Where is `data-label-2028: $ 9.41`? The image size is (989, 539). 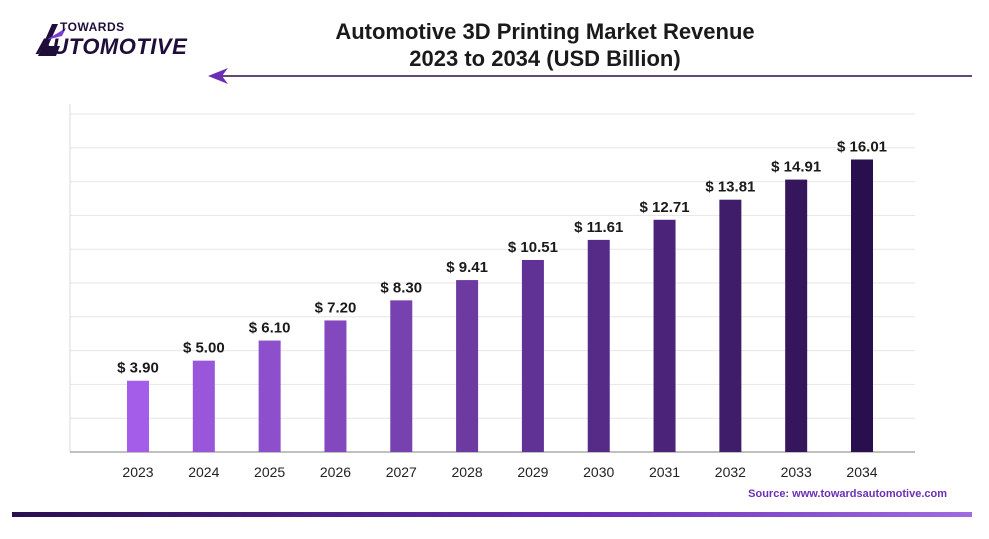
data-label-2028: $ 9.41 is located at coordinates (467, 267).